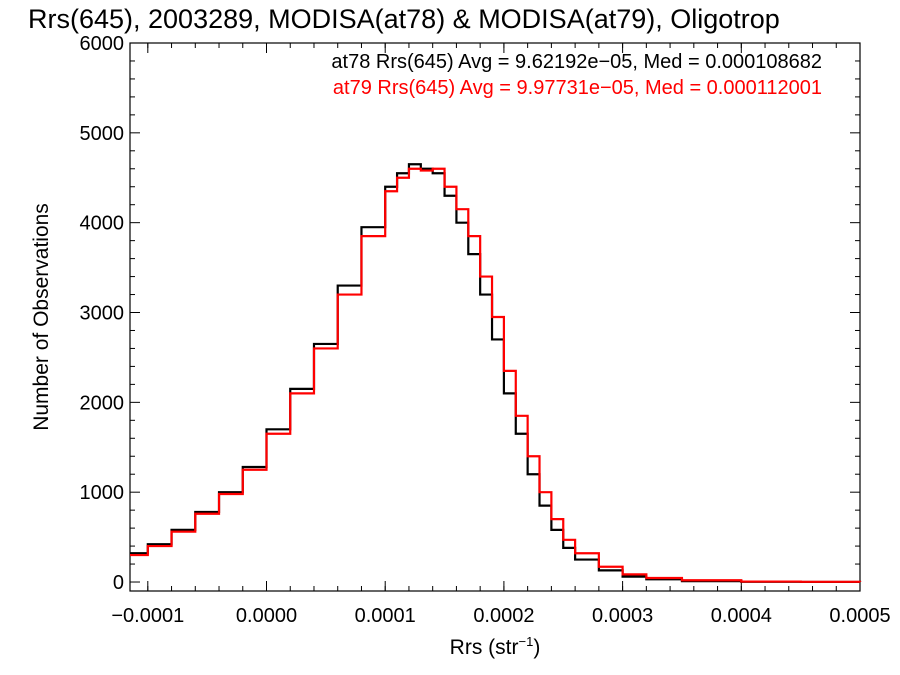 This screenshot has height=675, width=900. I want to click on x-axis-label: Rrs (str−1), so click(495, 646).